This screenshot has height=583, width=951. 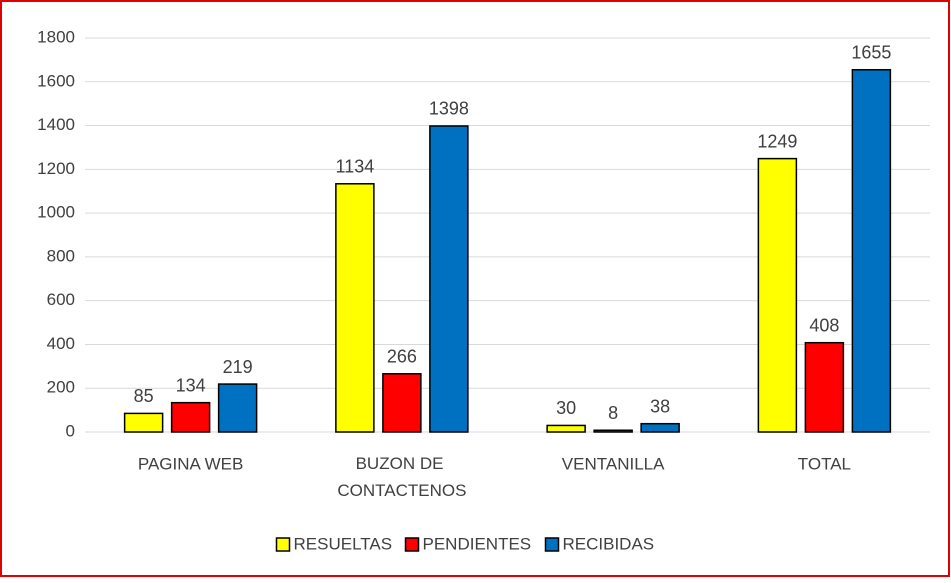 I want to click on value-label: 30, so click(x=566, y=408).